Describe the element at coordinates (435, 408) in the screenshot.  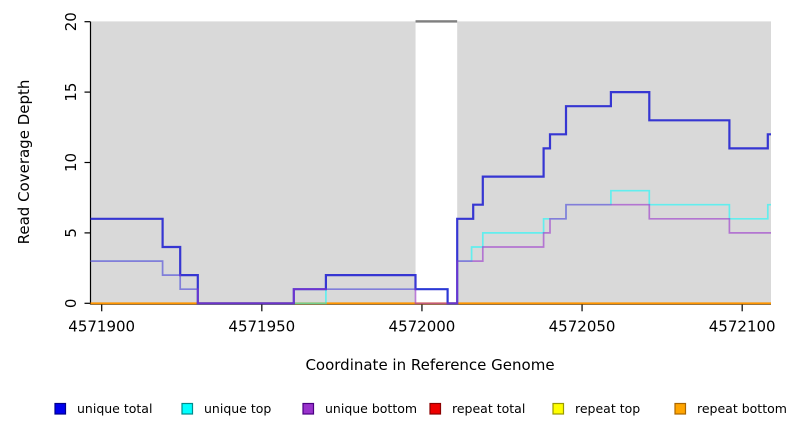
I see `legend-swatch-repeat-total` at that location.